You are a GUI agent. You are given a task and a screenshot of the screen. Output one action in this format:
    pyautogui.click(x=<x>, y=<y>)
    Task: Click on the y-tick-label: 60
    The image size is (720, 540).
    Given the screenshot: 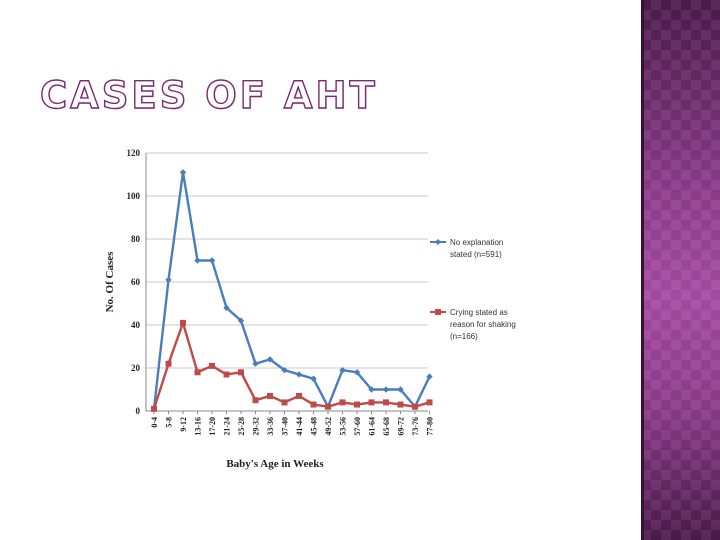 What is the action you would take?
    pyautogui.click(x=136, y=282)
    